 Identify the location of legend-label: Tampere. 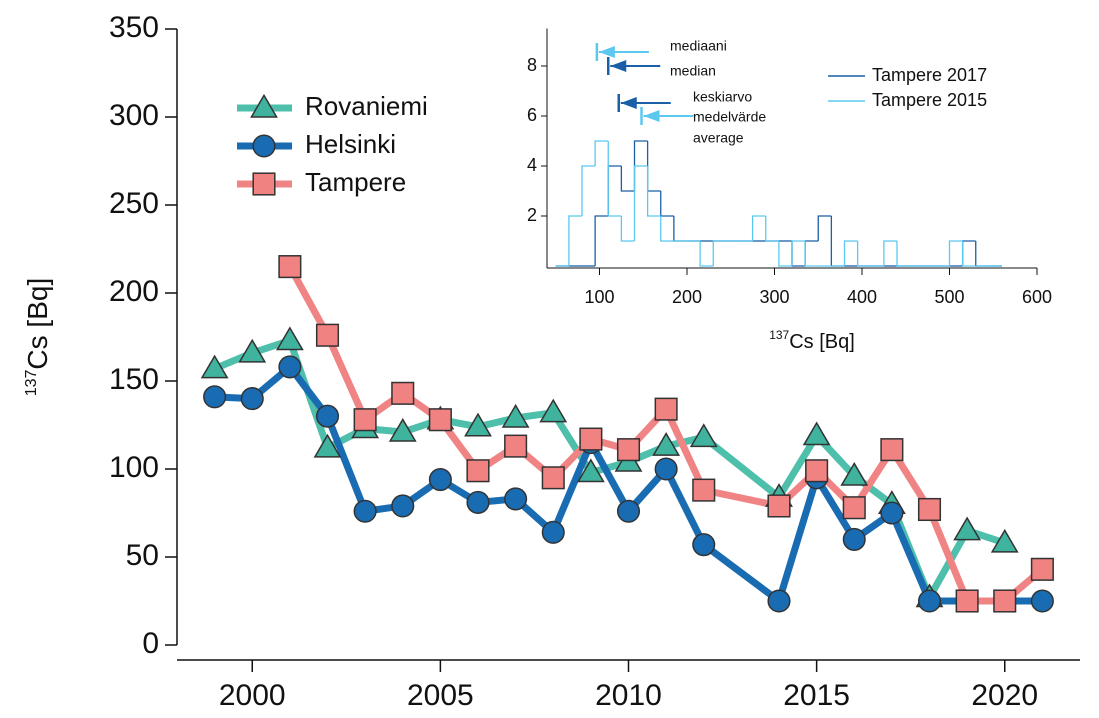
(355, 182).